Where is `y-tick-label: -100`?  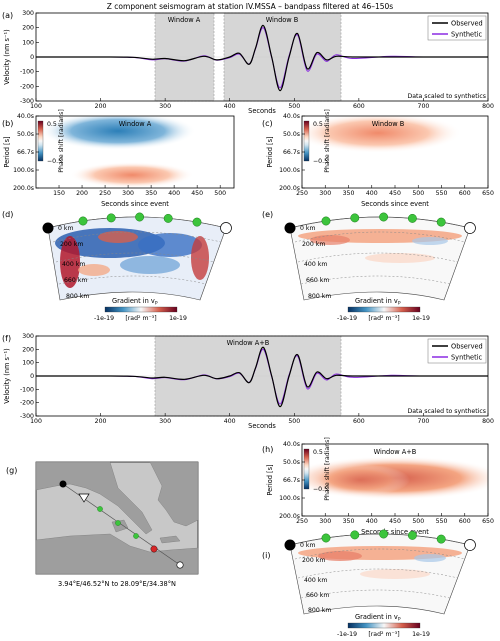
y-tick-label: -100 is located at coordinates (27, 389).